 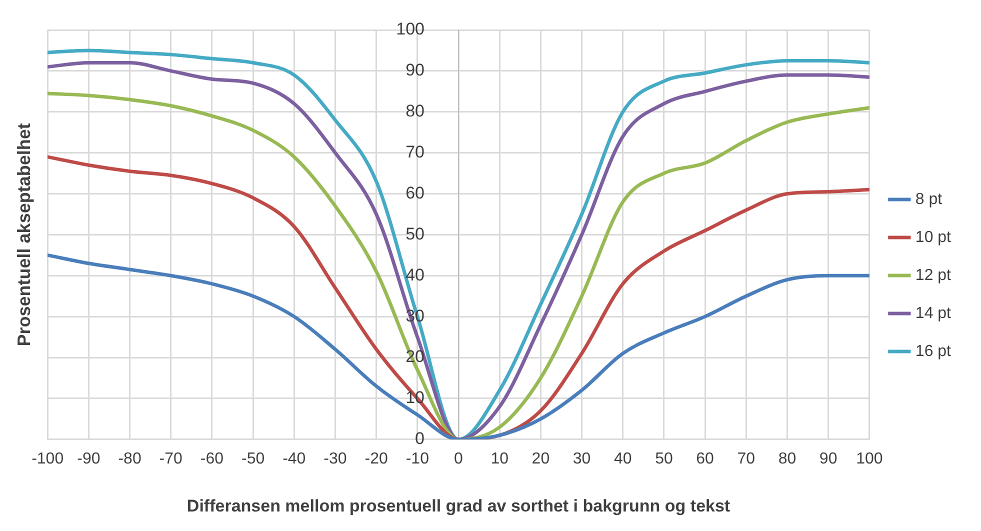 I want to click on y-tick-label: 50, so click(x=415, y=234).